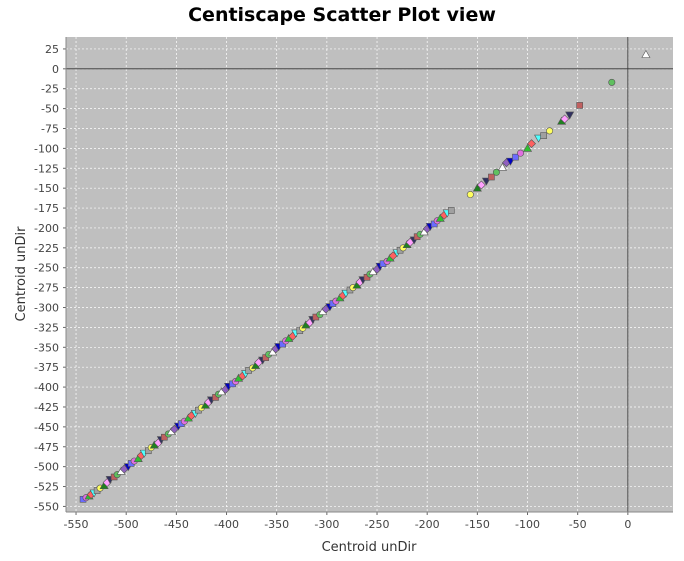  I want to click on x-tick-label: -200, so click(427, 524).